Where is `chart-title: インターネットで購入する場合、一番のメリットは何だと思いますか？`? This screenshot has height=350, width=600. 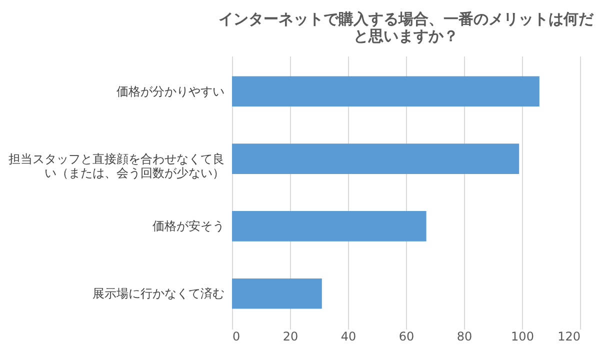
chart-title: インターネットで購入する場合、一番のメリットは何だと思いますか？ is located at coordinates (406, 27).